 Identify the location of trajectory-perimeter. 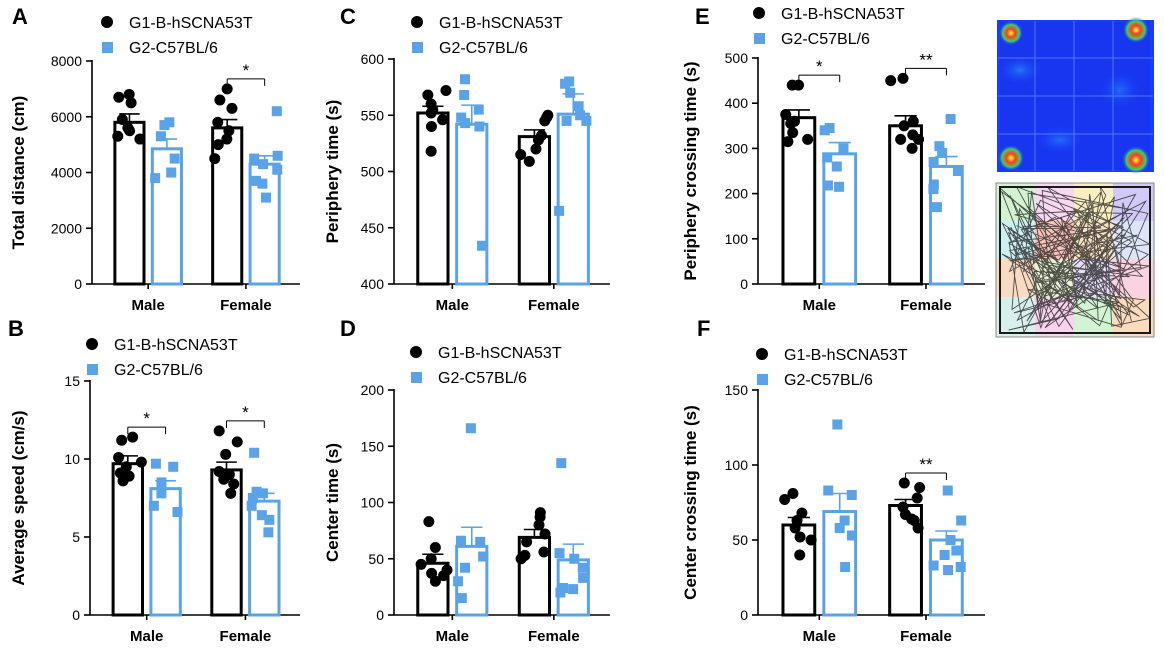
(1075, 260).